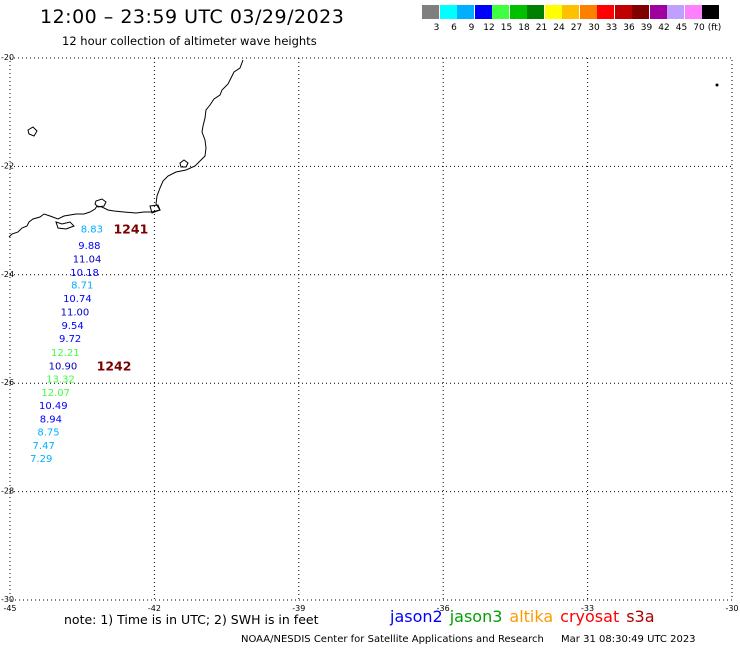 This screenshot has height=650, width=740. Describe the element at coordinates (7, 491) in the screenshot. I see `lat-tick-label: -28` at that location.